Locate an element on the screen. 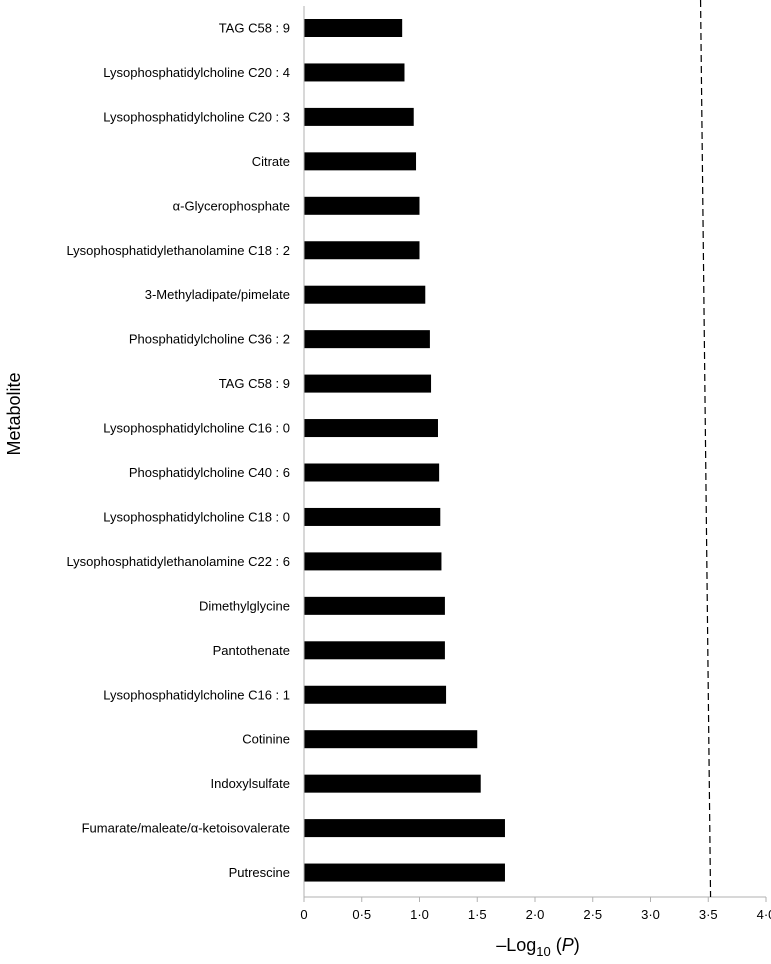  x-tick-label: 2·0 is located at coordinates (535, 914).